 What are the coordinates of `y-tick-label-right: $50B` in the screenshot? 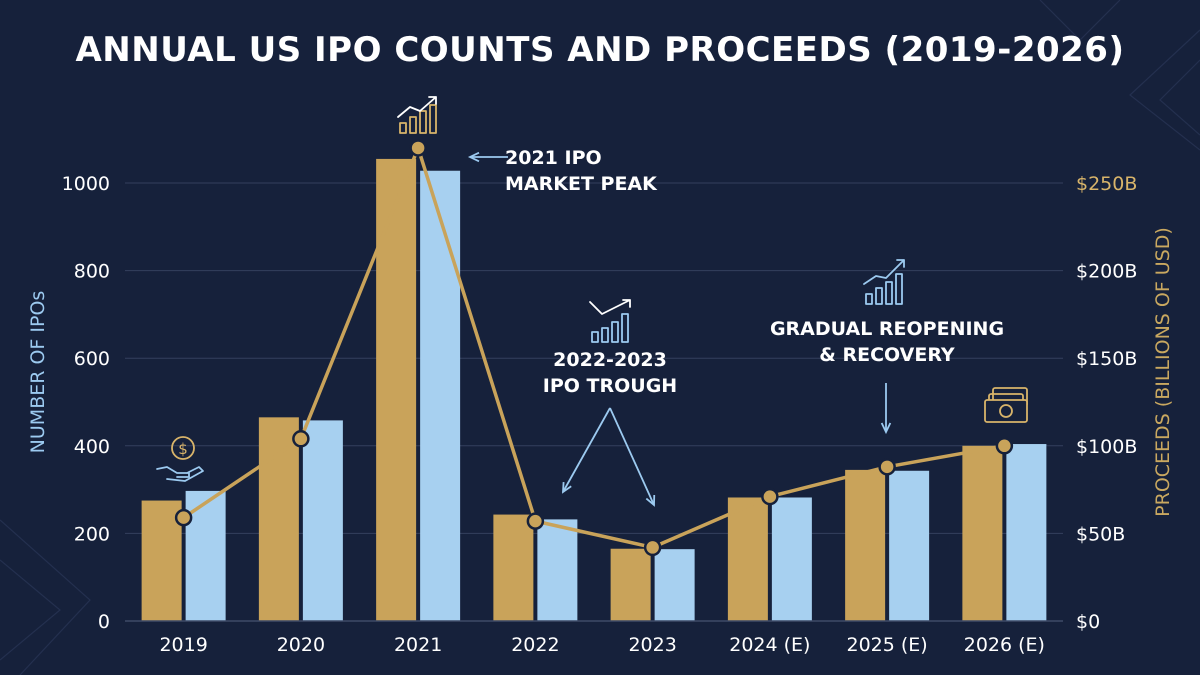 It's located at (1100, 534).